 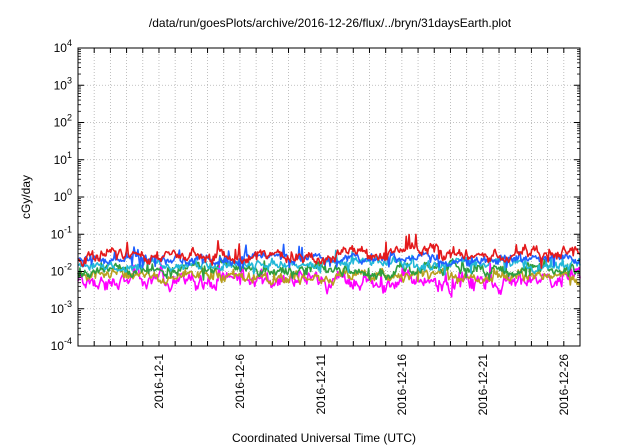 I want to click on x-axis-label: Coordinated Universal Time (UTC), so click(x=324, y=438).